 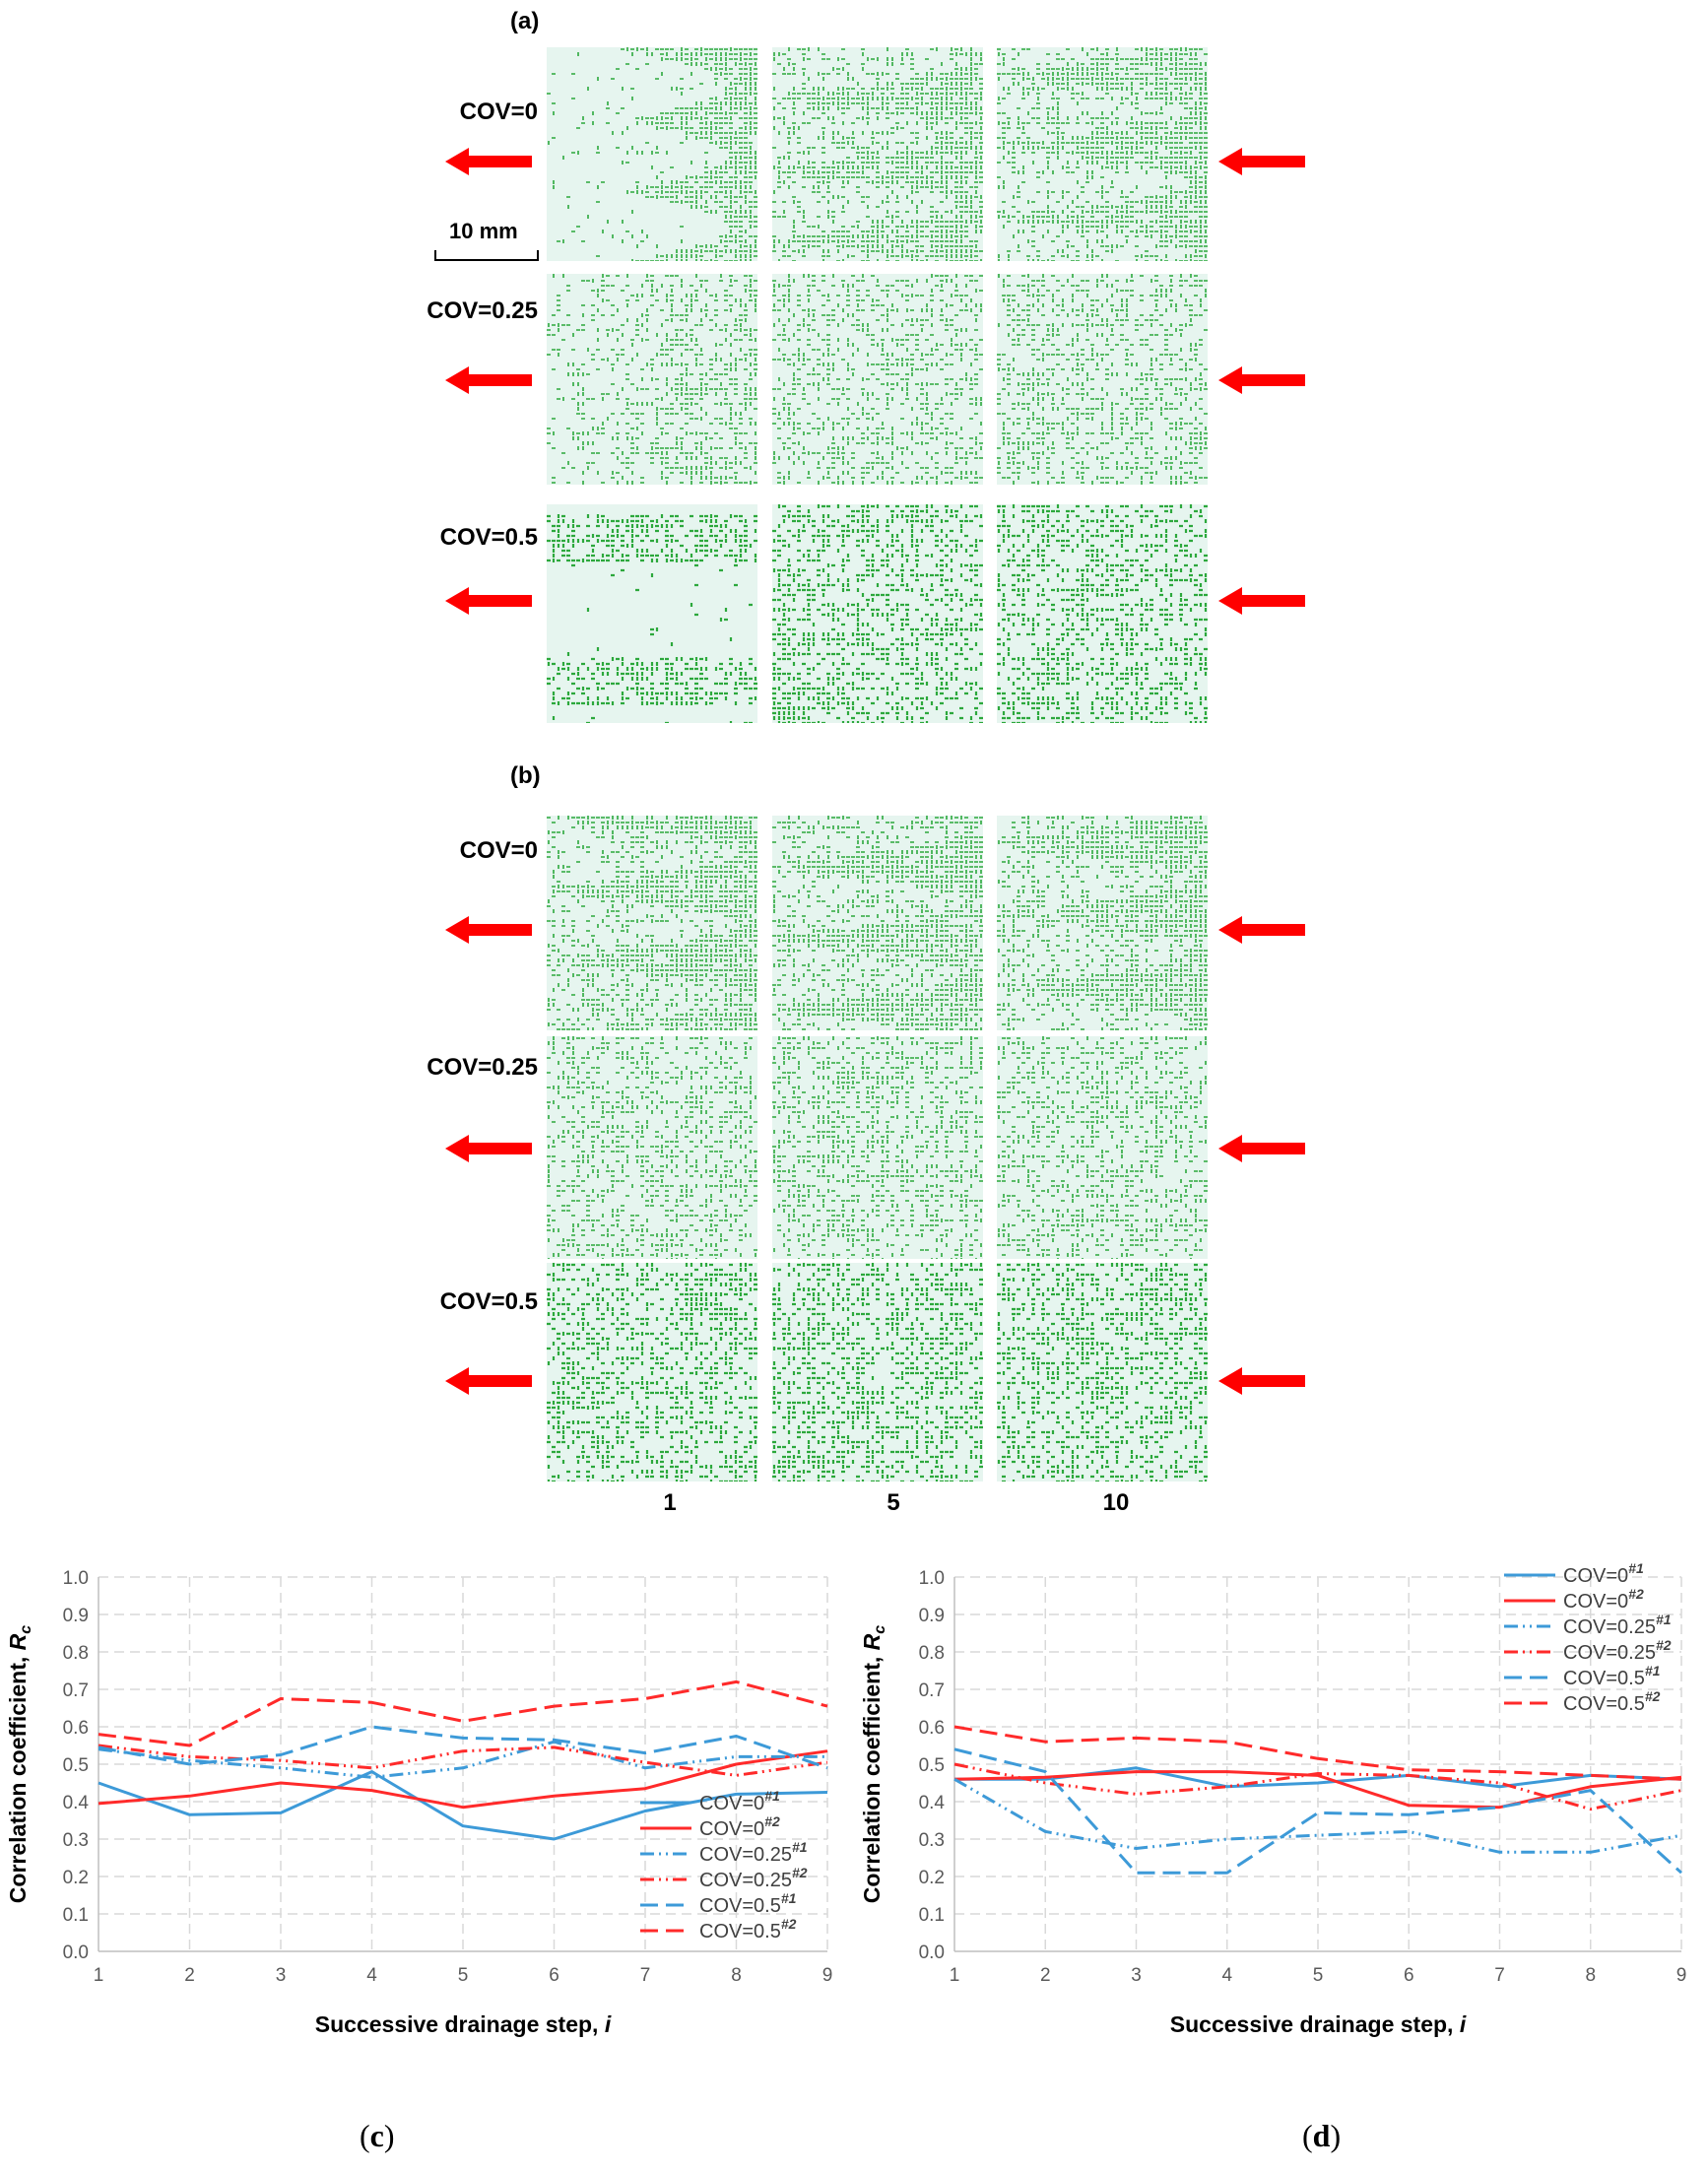 I want to click on x-tick-label: 8, so click(x=1590, y=1975).